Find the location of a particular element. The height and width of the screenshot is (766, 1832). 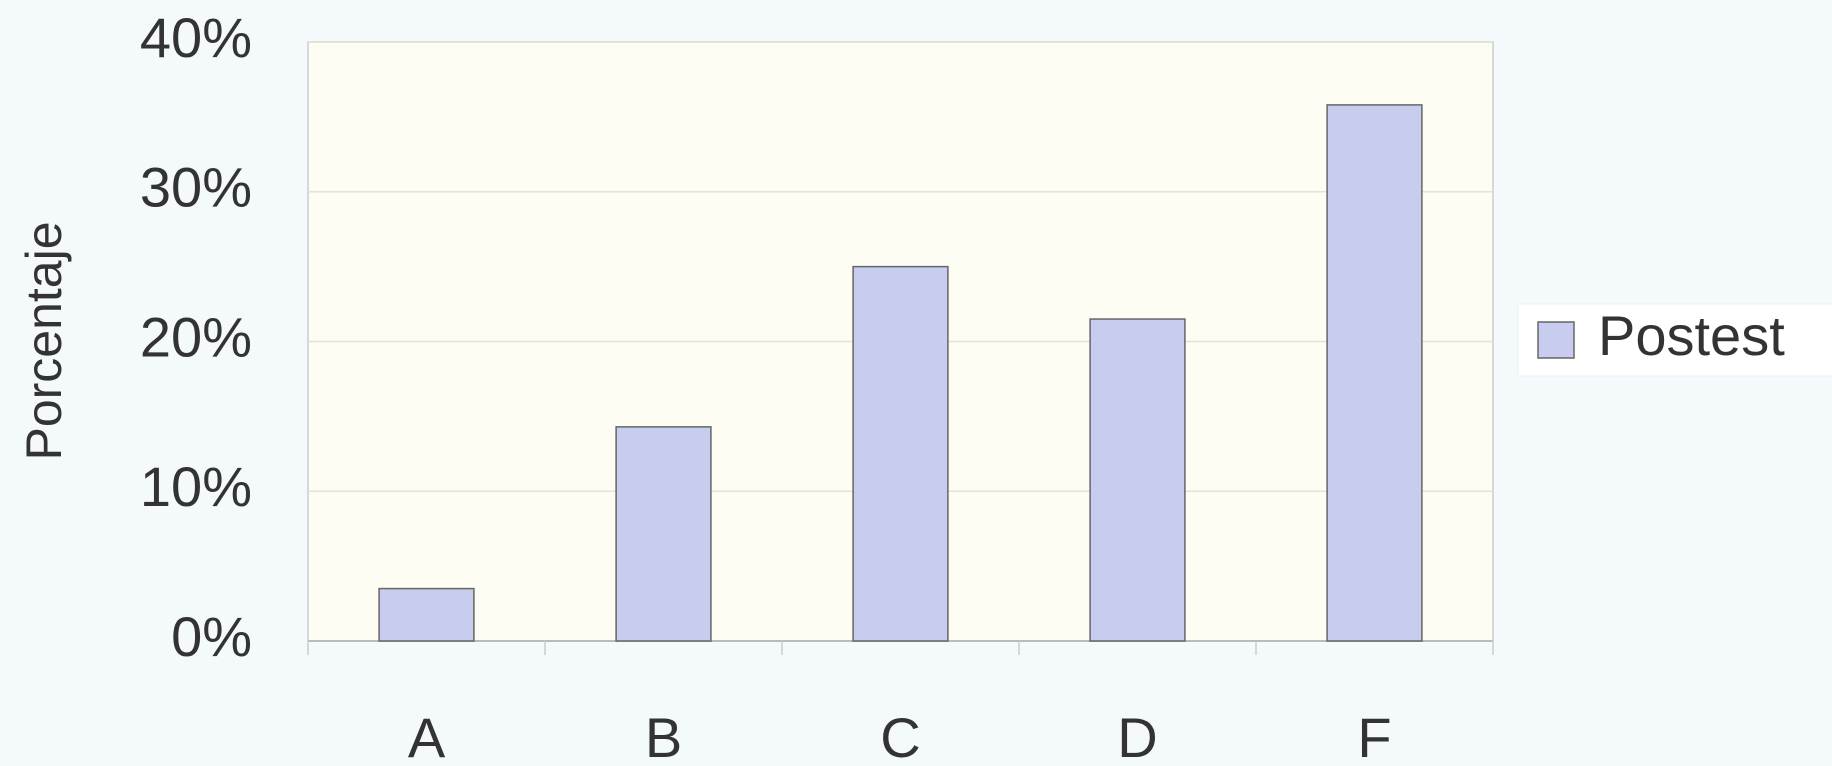

y-tick-label: 0% is located at coordinates (211, 636).